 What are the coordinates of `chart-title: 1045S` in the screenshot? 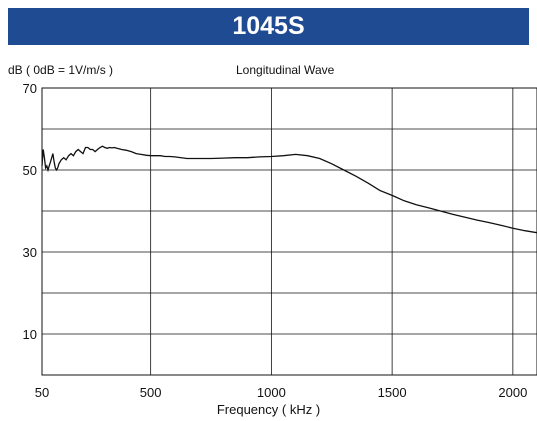 It's located at (268, 26).